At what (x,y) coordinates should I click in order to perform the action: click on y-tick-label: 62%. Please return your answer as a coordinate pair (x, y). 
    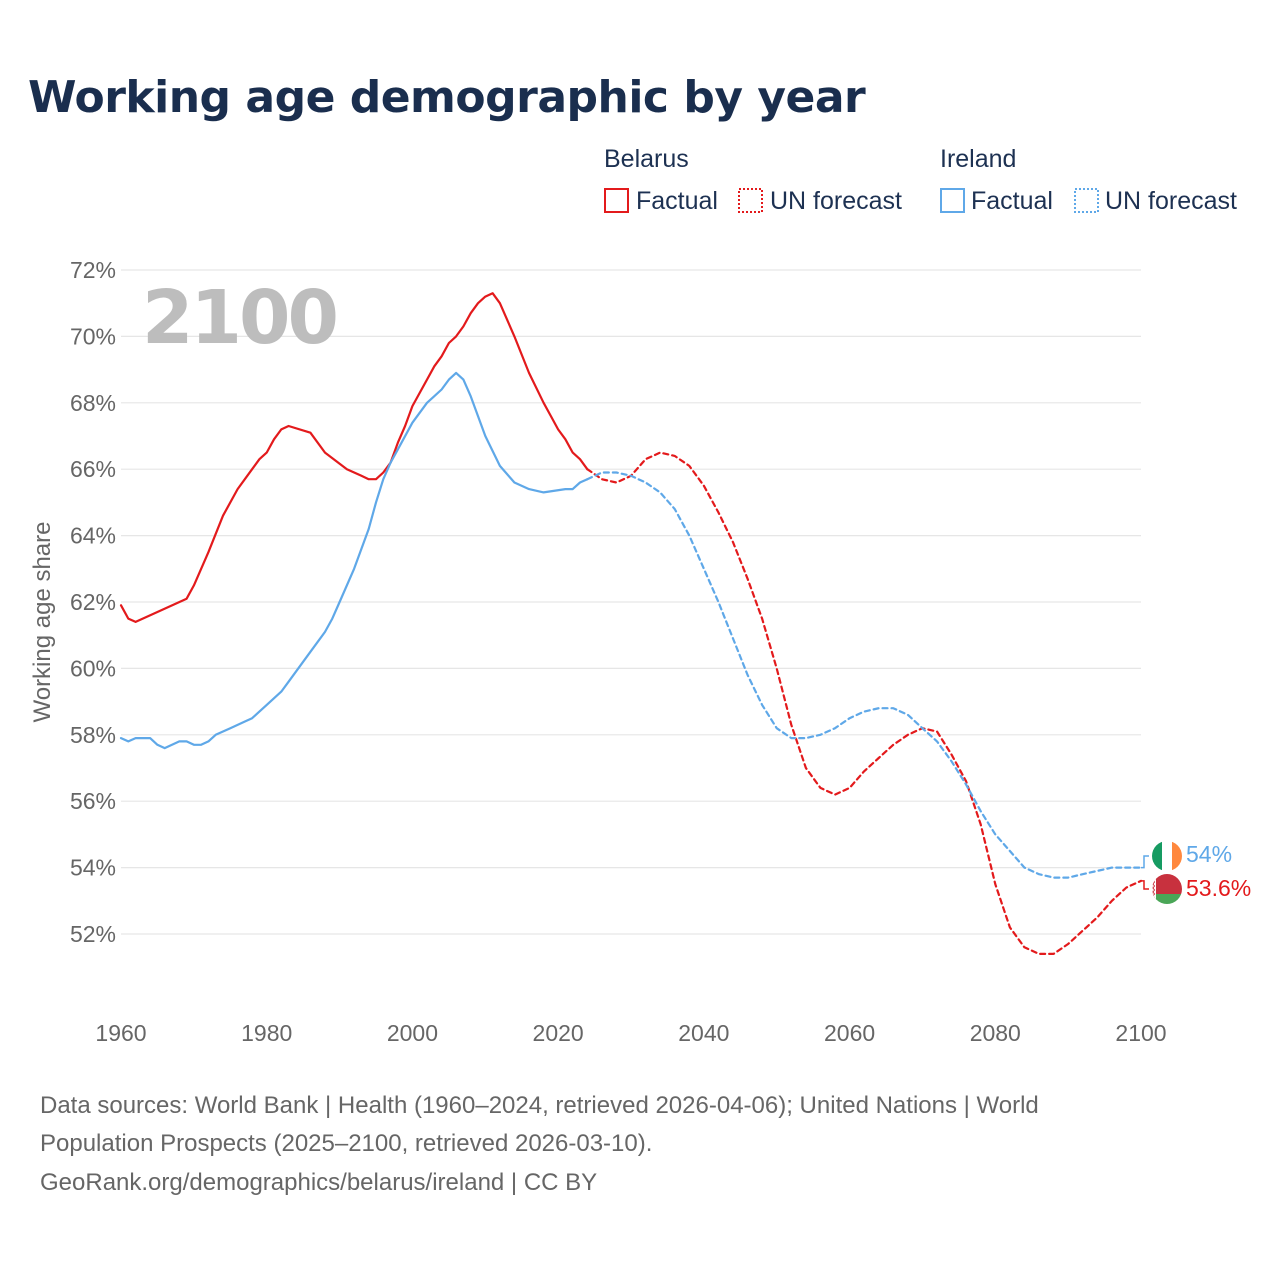
    Looking at the image, I should click on (93, 602).